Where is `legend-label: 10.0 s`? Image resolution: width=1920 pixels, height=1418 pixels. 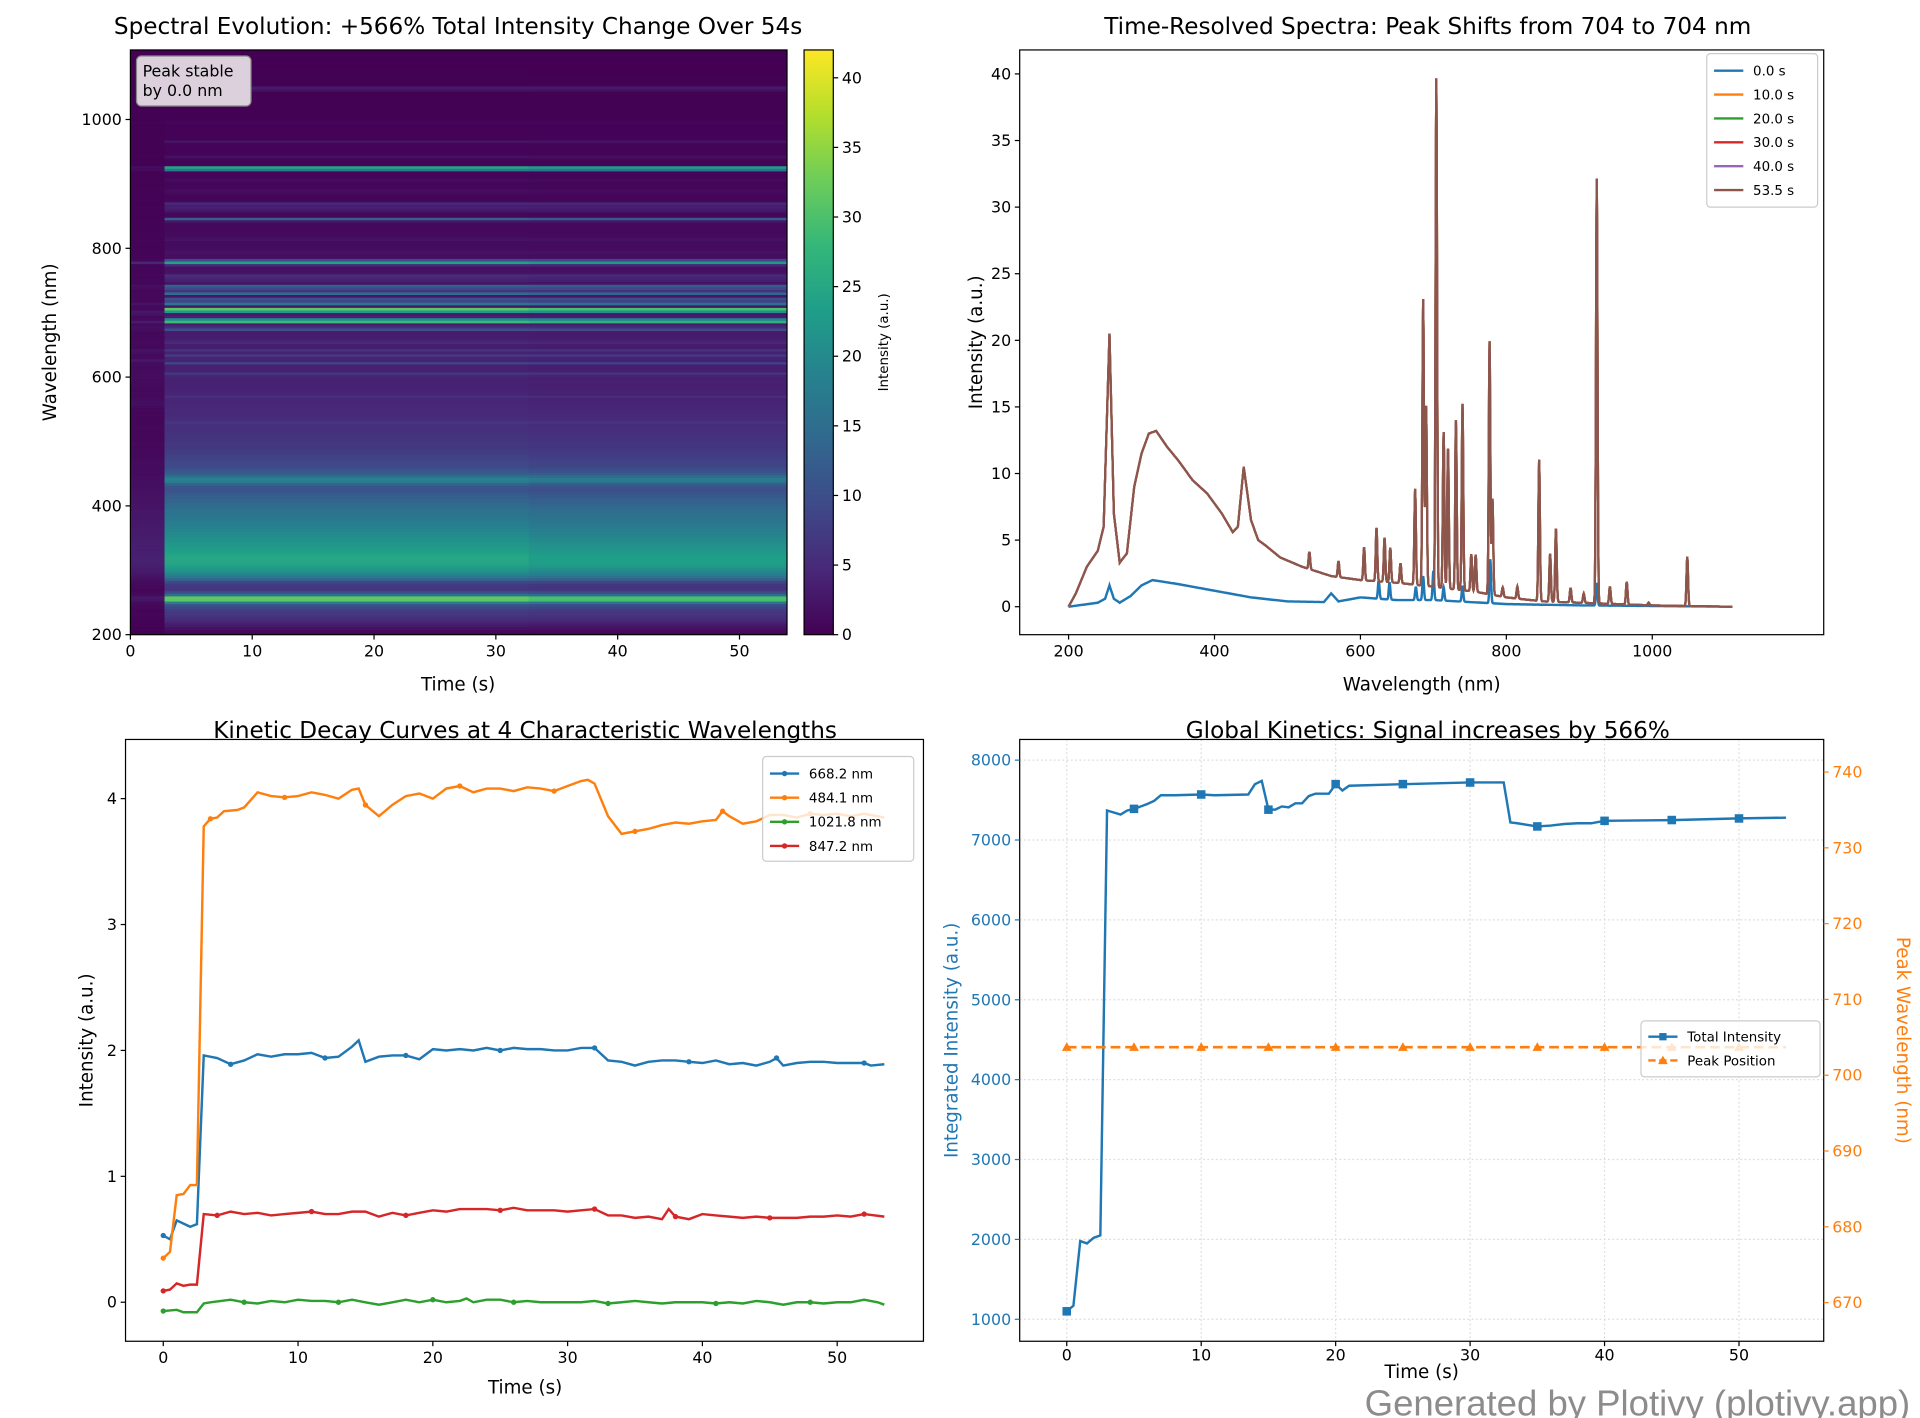 legend-label: 10.0 s is located at coordinates (1773, 95).